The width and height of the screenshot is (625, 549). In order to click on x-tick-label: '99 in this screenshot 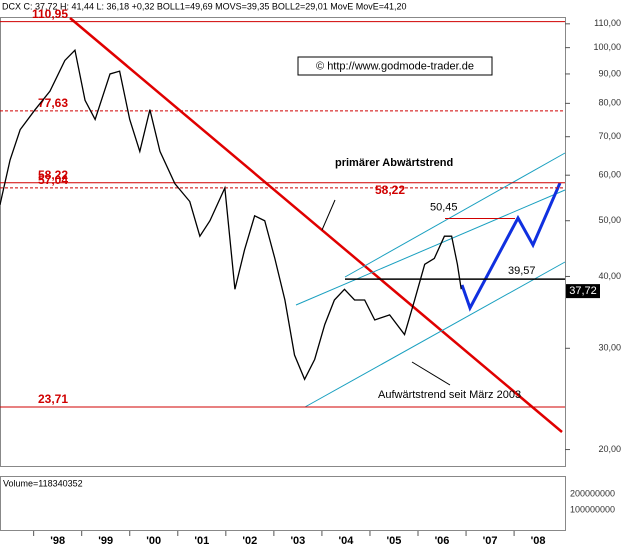, I will do `click(105, 541)`.